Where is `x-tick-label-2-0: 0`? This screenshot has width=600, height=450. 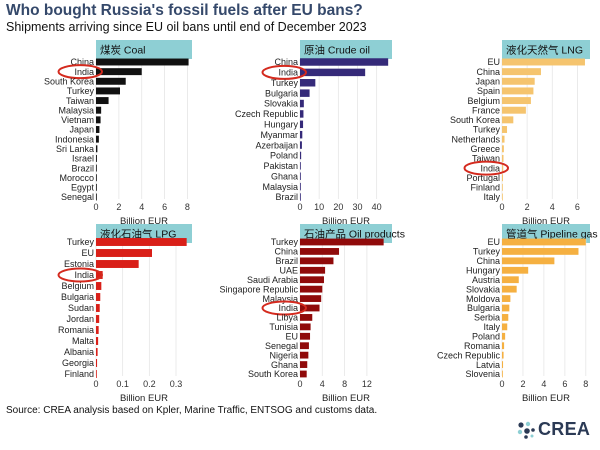 x-tick-label-2-0: 0 is located at coordinates (501, 207).